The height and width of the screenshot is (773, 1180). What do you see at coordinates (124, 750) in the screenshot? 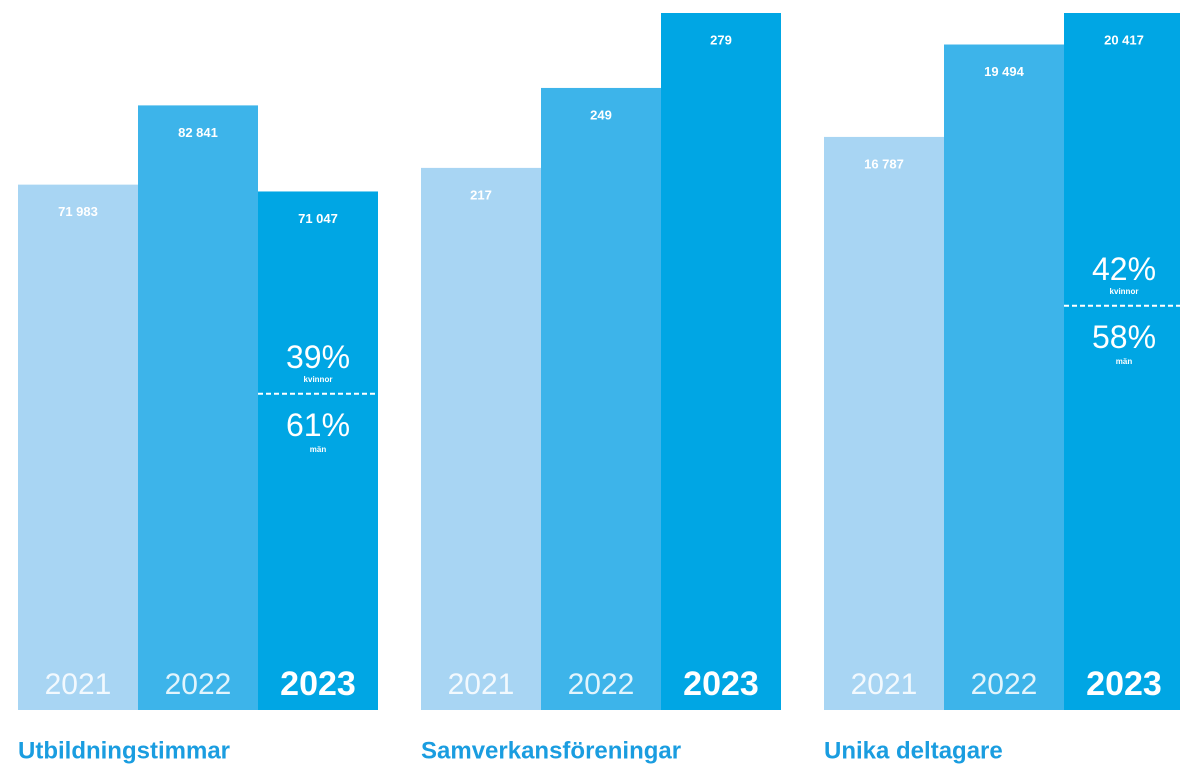
I see `panel-title: Utbildningstimmar` at bounding box center [124, 750].